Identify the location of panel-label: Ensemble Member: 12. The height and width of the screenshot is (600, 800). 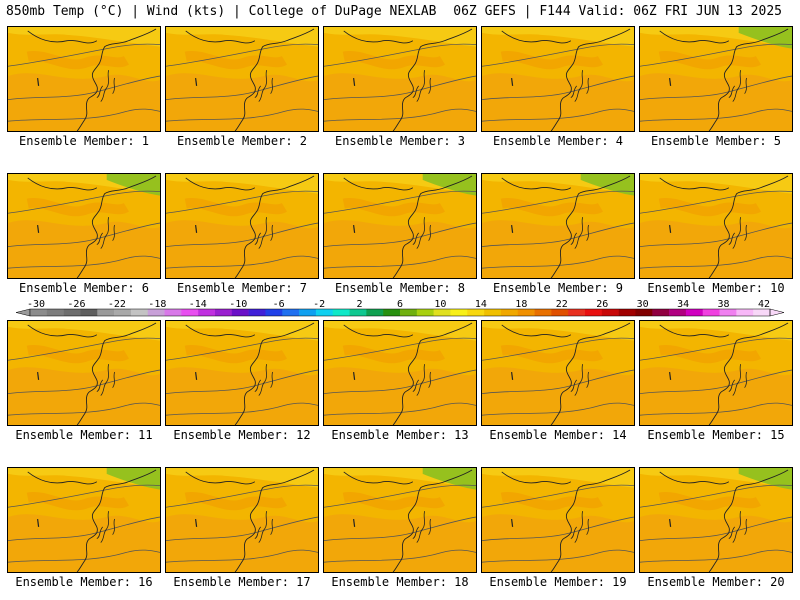
(242, 435).